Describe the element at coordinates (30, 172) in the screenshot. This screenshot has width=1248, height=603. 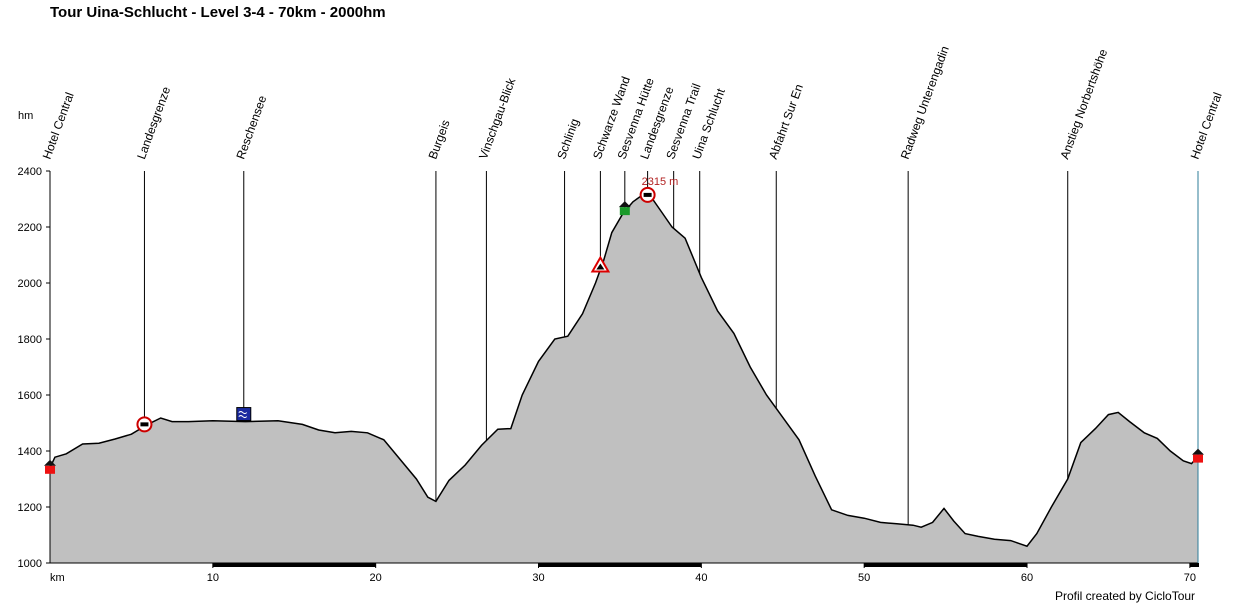
I see `y-tick-label: 2400` at that location.